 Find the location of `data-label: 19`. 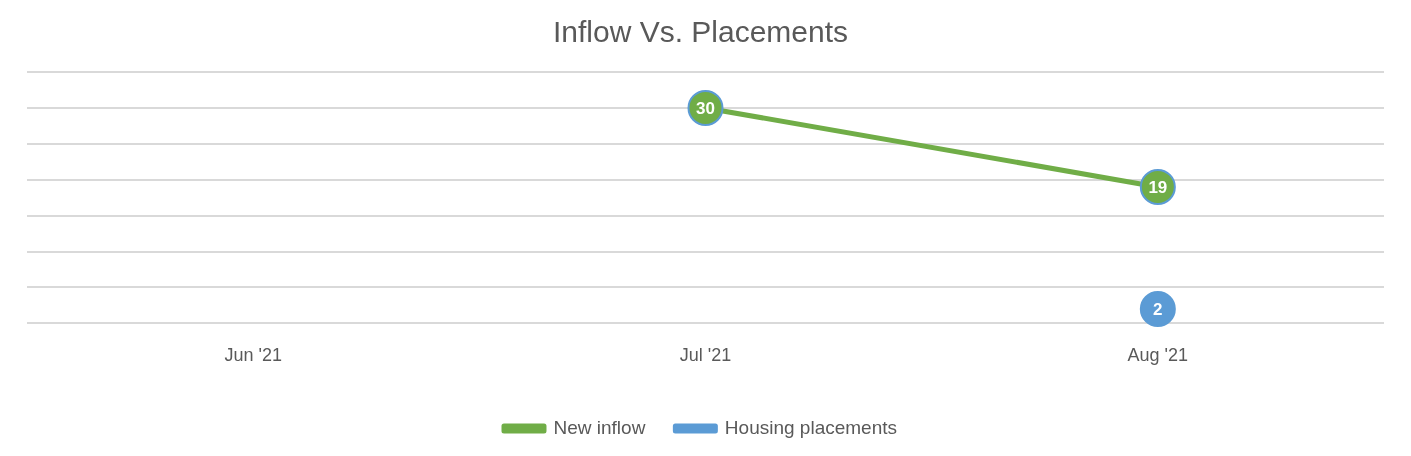

data-label: 19 is located at coordinates (1158, 187).